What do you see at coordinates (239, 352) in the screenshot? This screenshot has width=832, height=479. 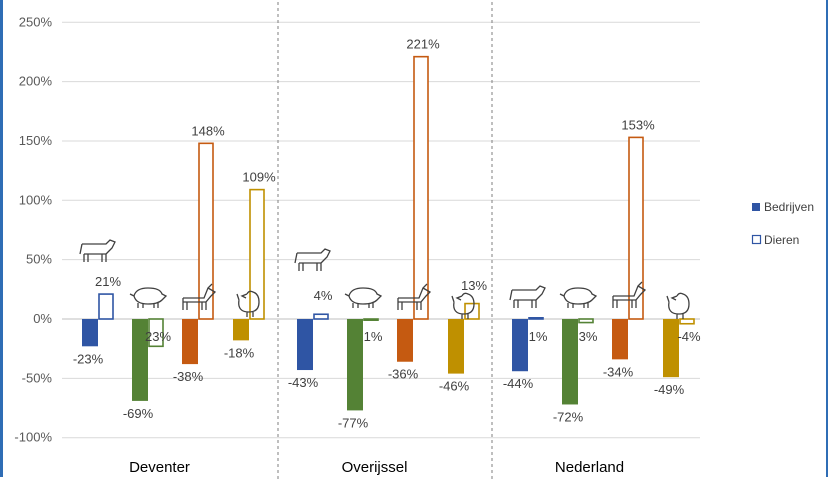 I see `data-label-bedrijven: -18%` at bounding box center [239, 352].